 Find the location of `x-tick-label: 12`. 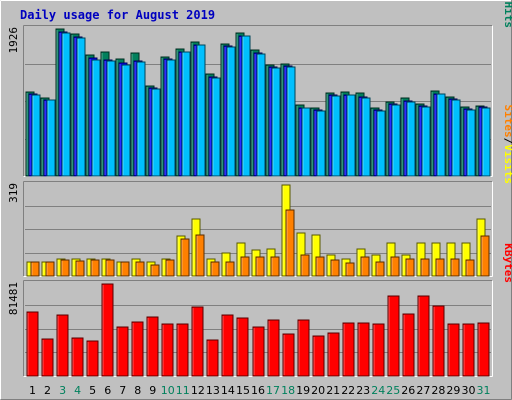

x-tick-label: 12 is located at coordinates (198, 390).